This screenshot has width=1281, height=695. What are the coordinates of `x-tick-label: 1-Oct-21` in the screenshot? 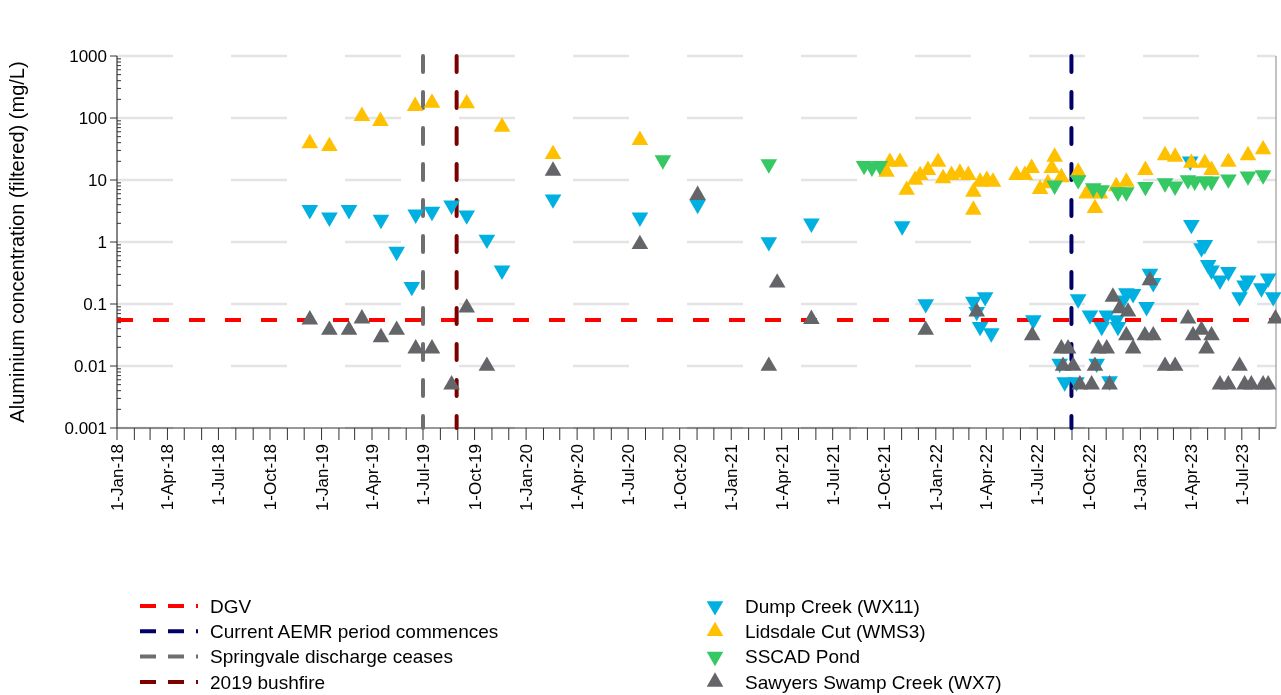 It's located at (885, 477).